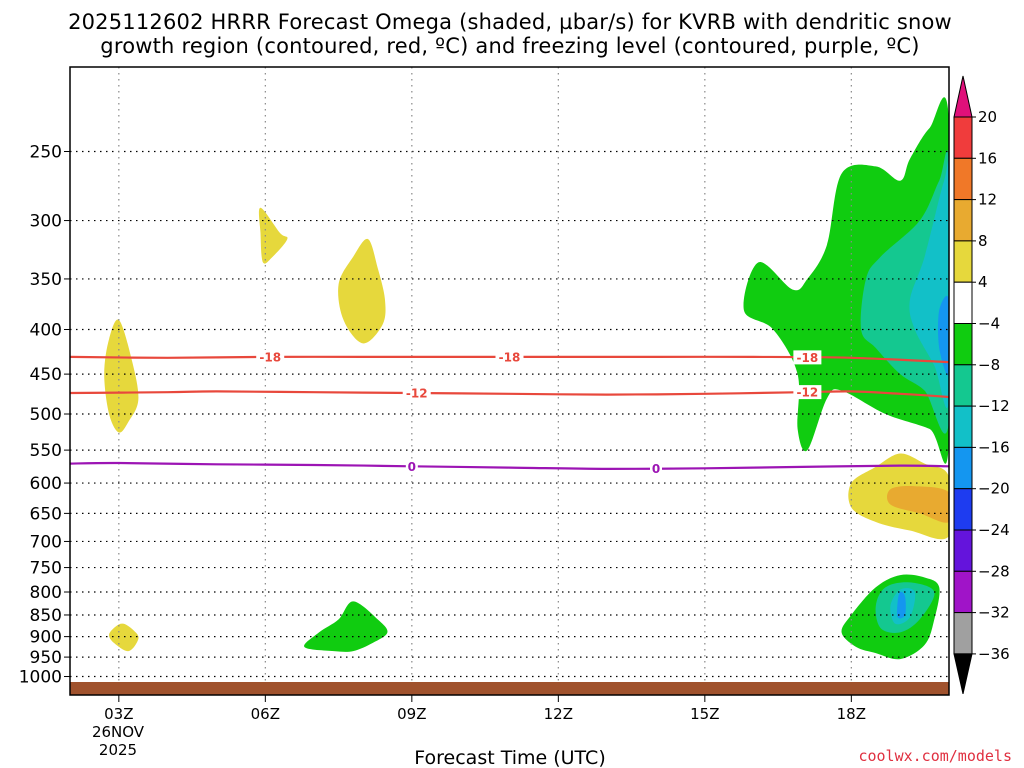 The height and width of the screenshot is (768, 1024). What do you see at coordinates (983, 241) in the screenshot?
I see `colorbar-tick-label-3: 8` at bounding box center [983, 241].